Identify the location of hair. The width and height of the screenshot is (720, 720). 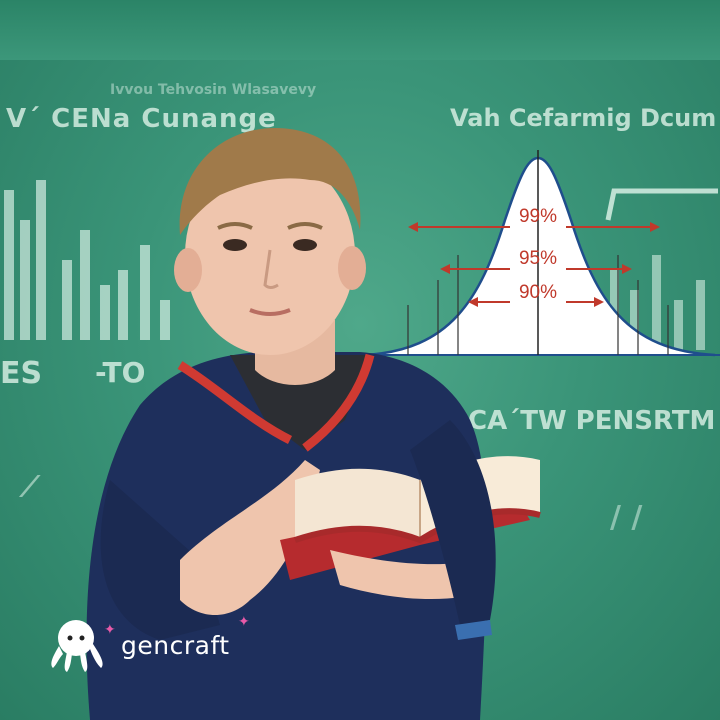
(270, 181).